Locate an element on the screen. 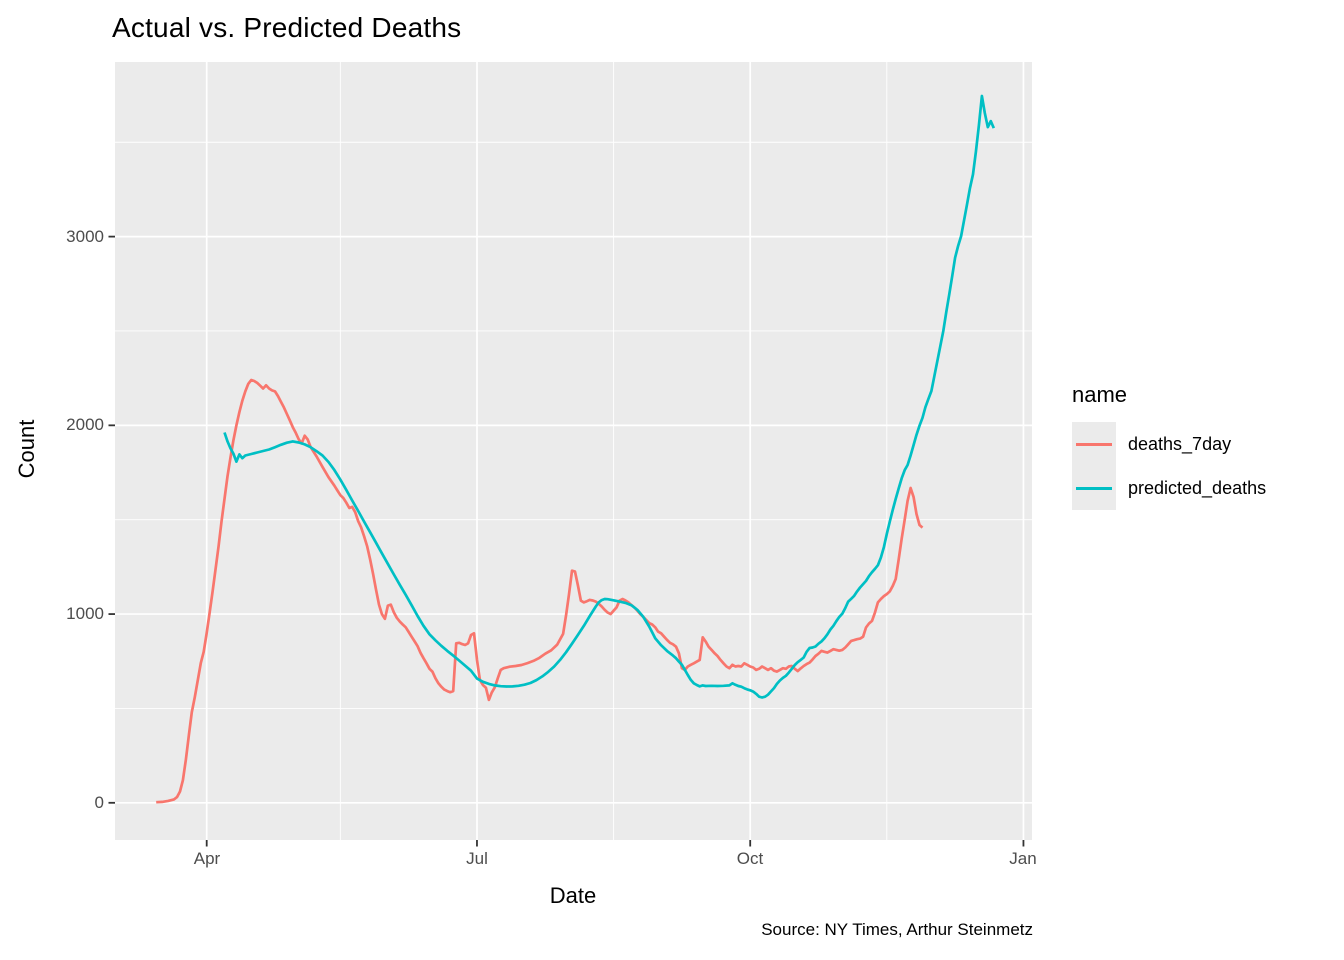 This screenshot has width=1344, height=960. legend-item-deaths-7day: deaths_7day is located at coordinates (1208, 444).